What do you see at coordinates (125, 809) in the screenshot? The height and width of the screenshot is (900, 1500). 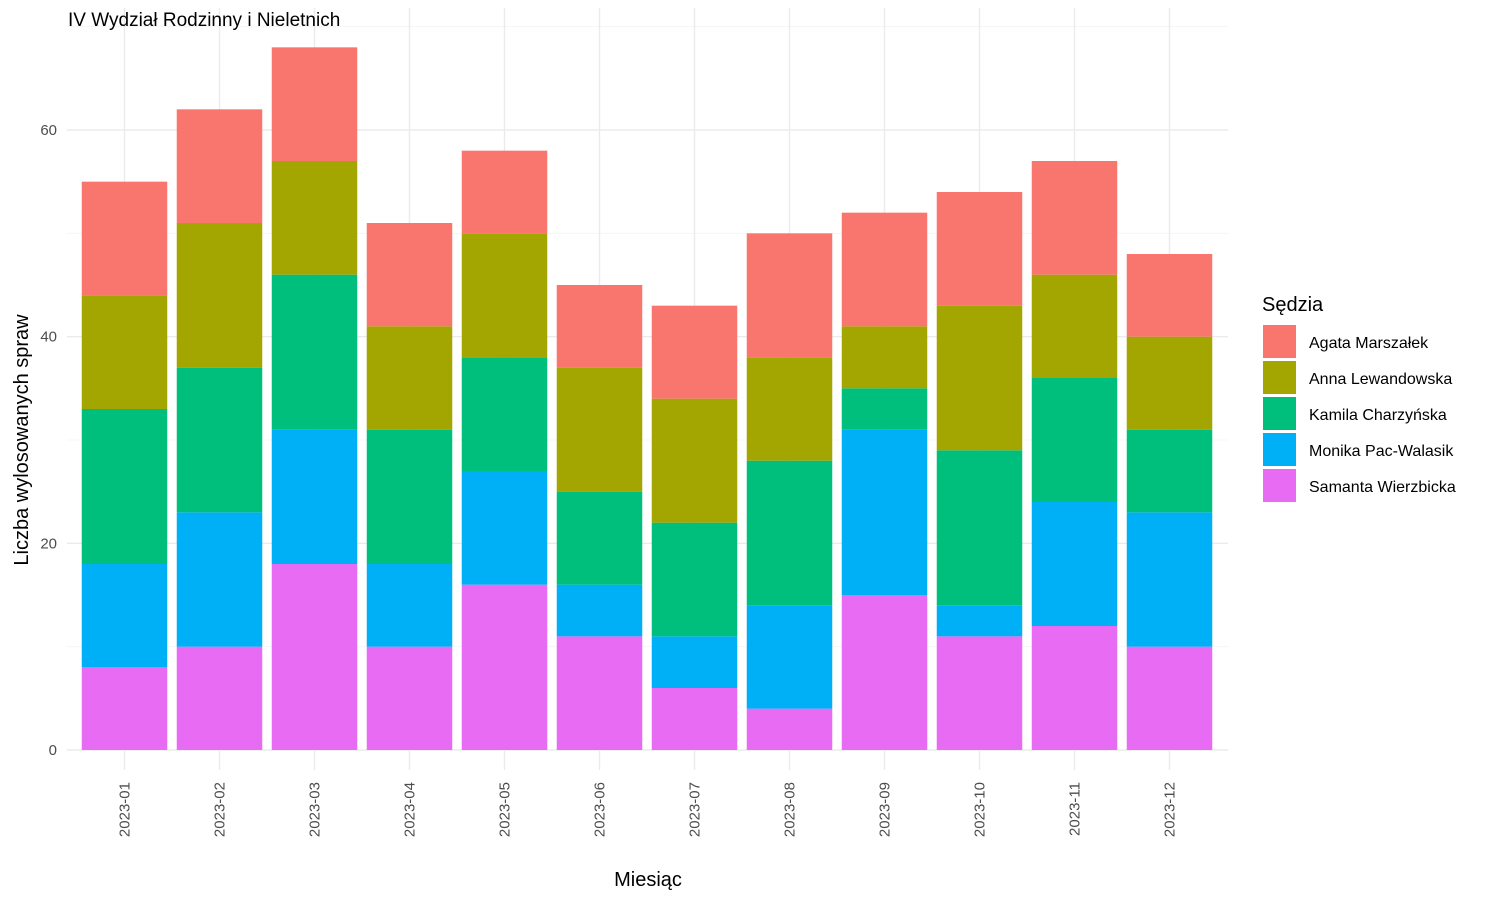 I see `x-tick-label: 2023-01` at bounding box center [125, 809].